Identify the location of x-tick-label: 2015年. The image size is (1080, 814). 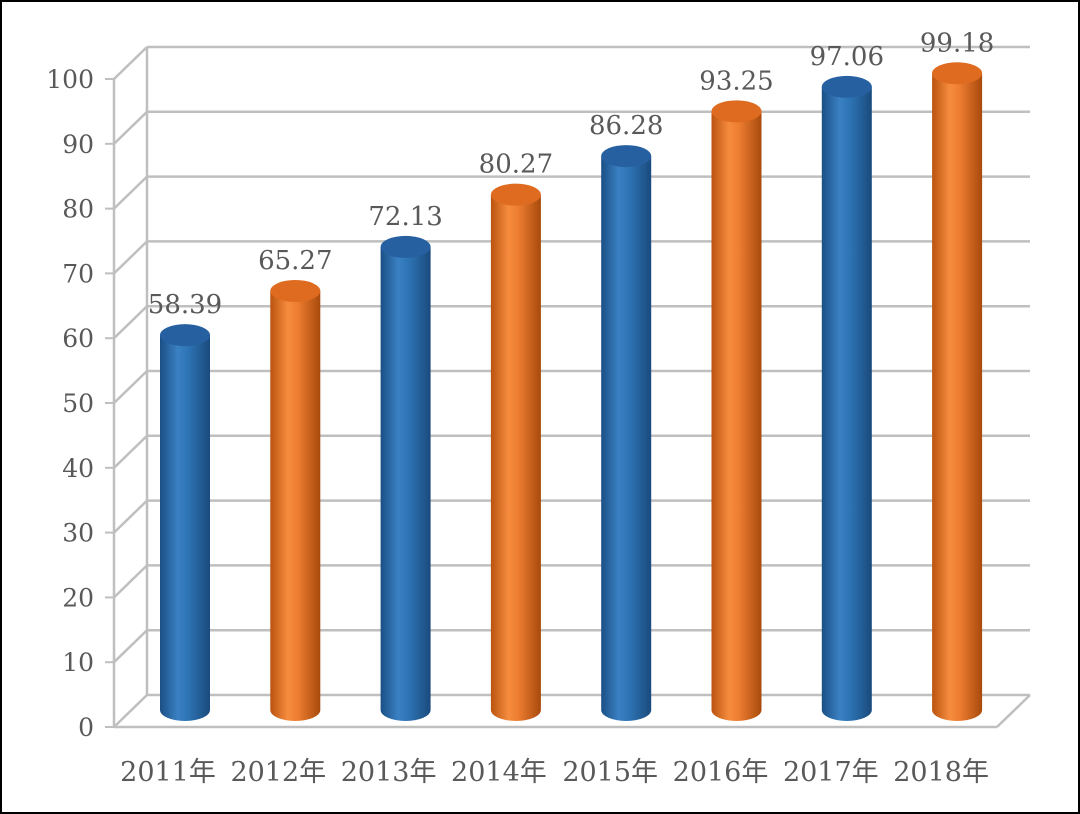
(610, 772).